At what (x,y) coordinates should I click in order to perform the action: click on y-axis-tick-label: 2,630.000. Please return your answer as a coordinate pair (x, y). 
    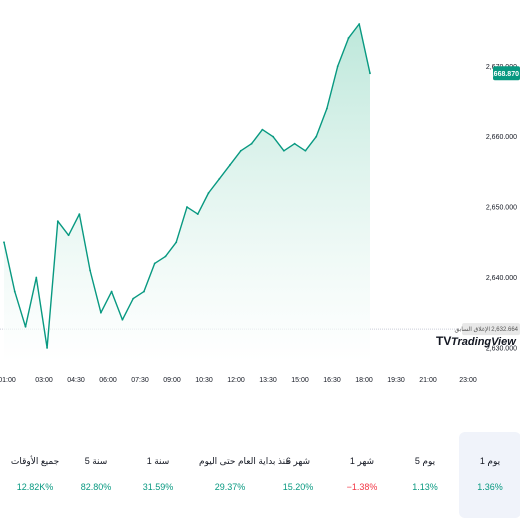
    Looking at the image, I should click on (501, 348).